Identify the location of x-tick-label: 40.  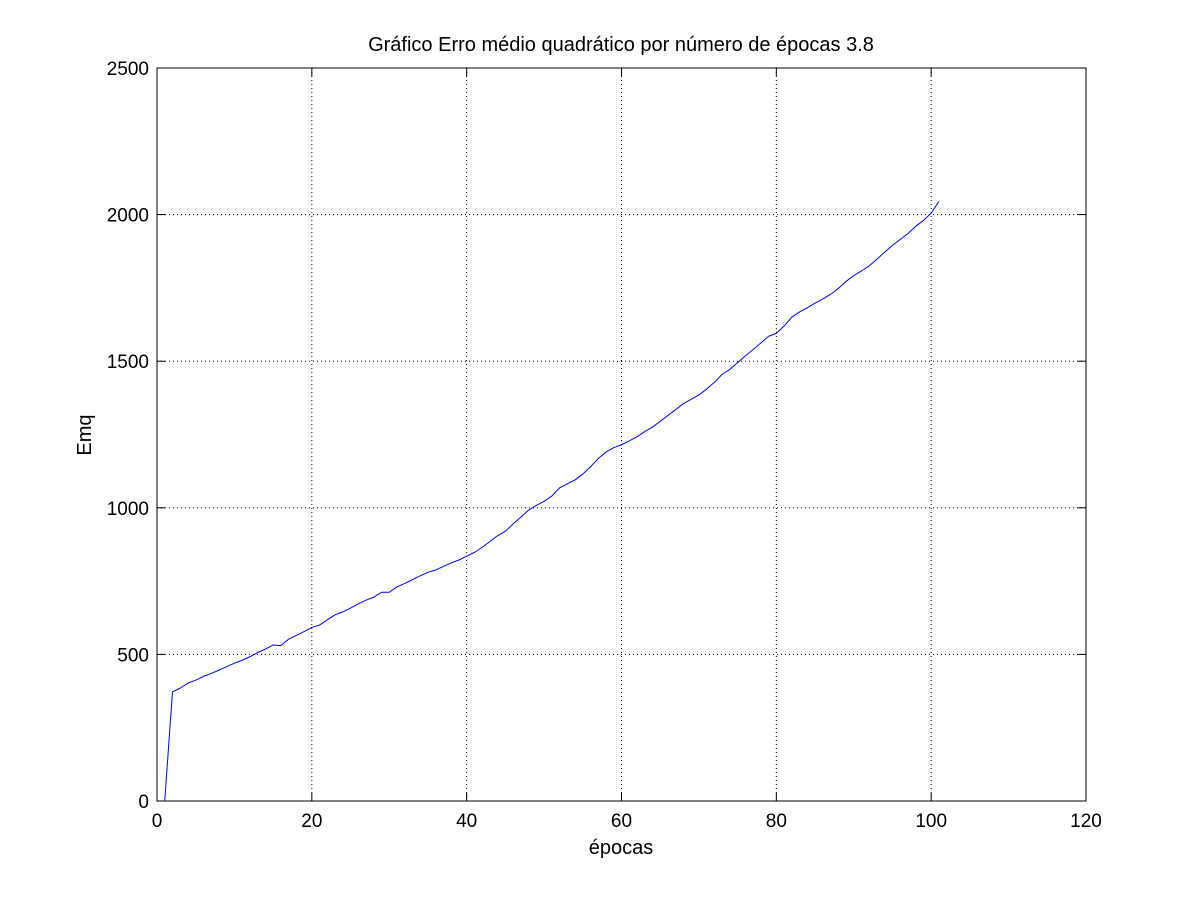
(466, 821).